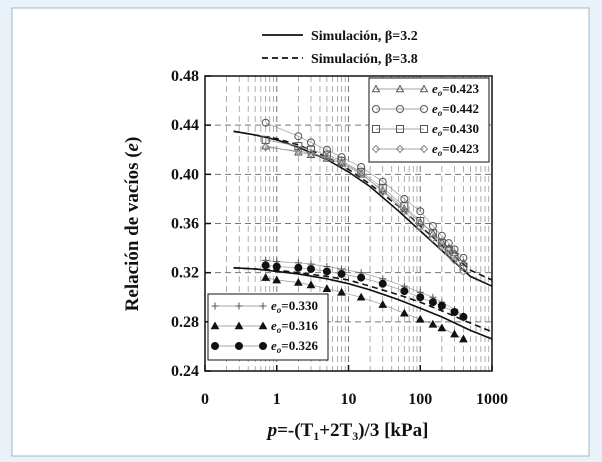  I want to click on y-tick-label: 0.44, so click(185, 125).